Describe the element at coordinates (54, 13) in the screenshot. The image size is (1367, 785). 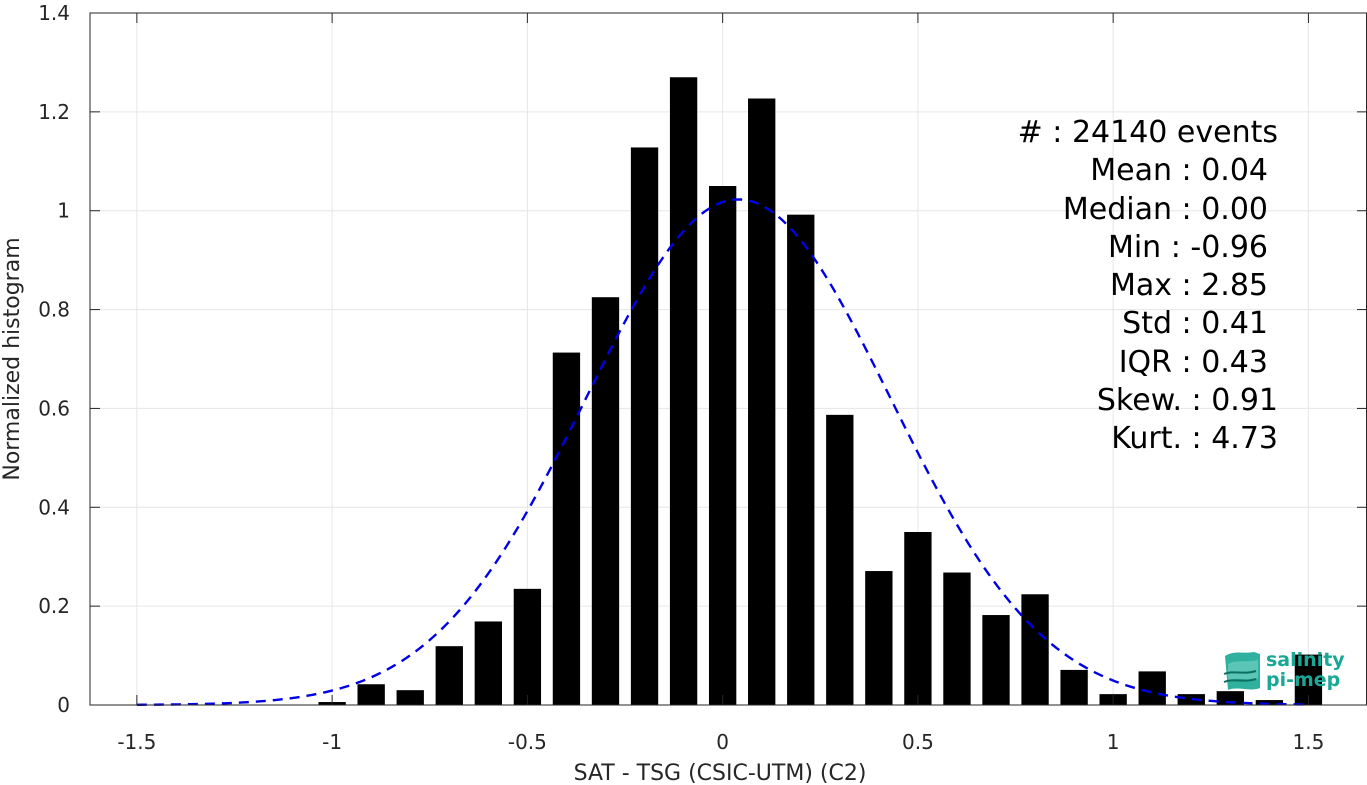
I see `y-tick-label: 1.4` at that location.